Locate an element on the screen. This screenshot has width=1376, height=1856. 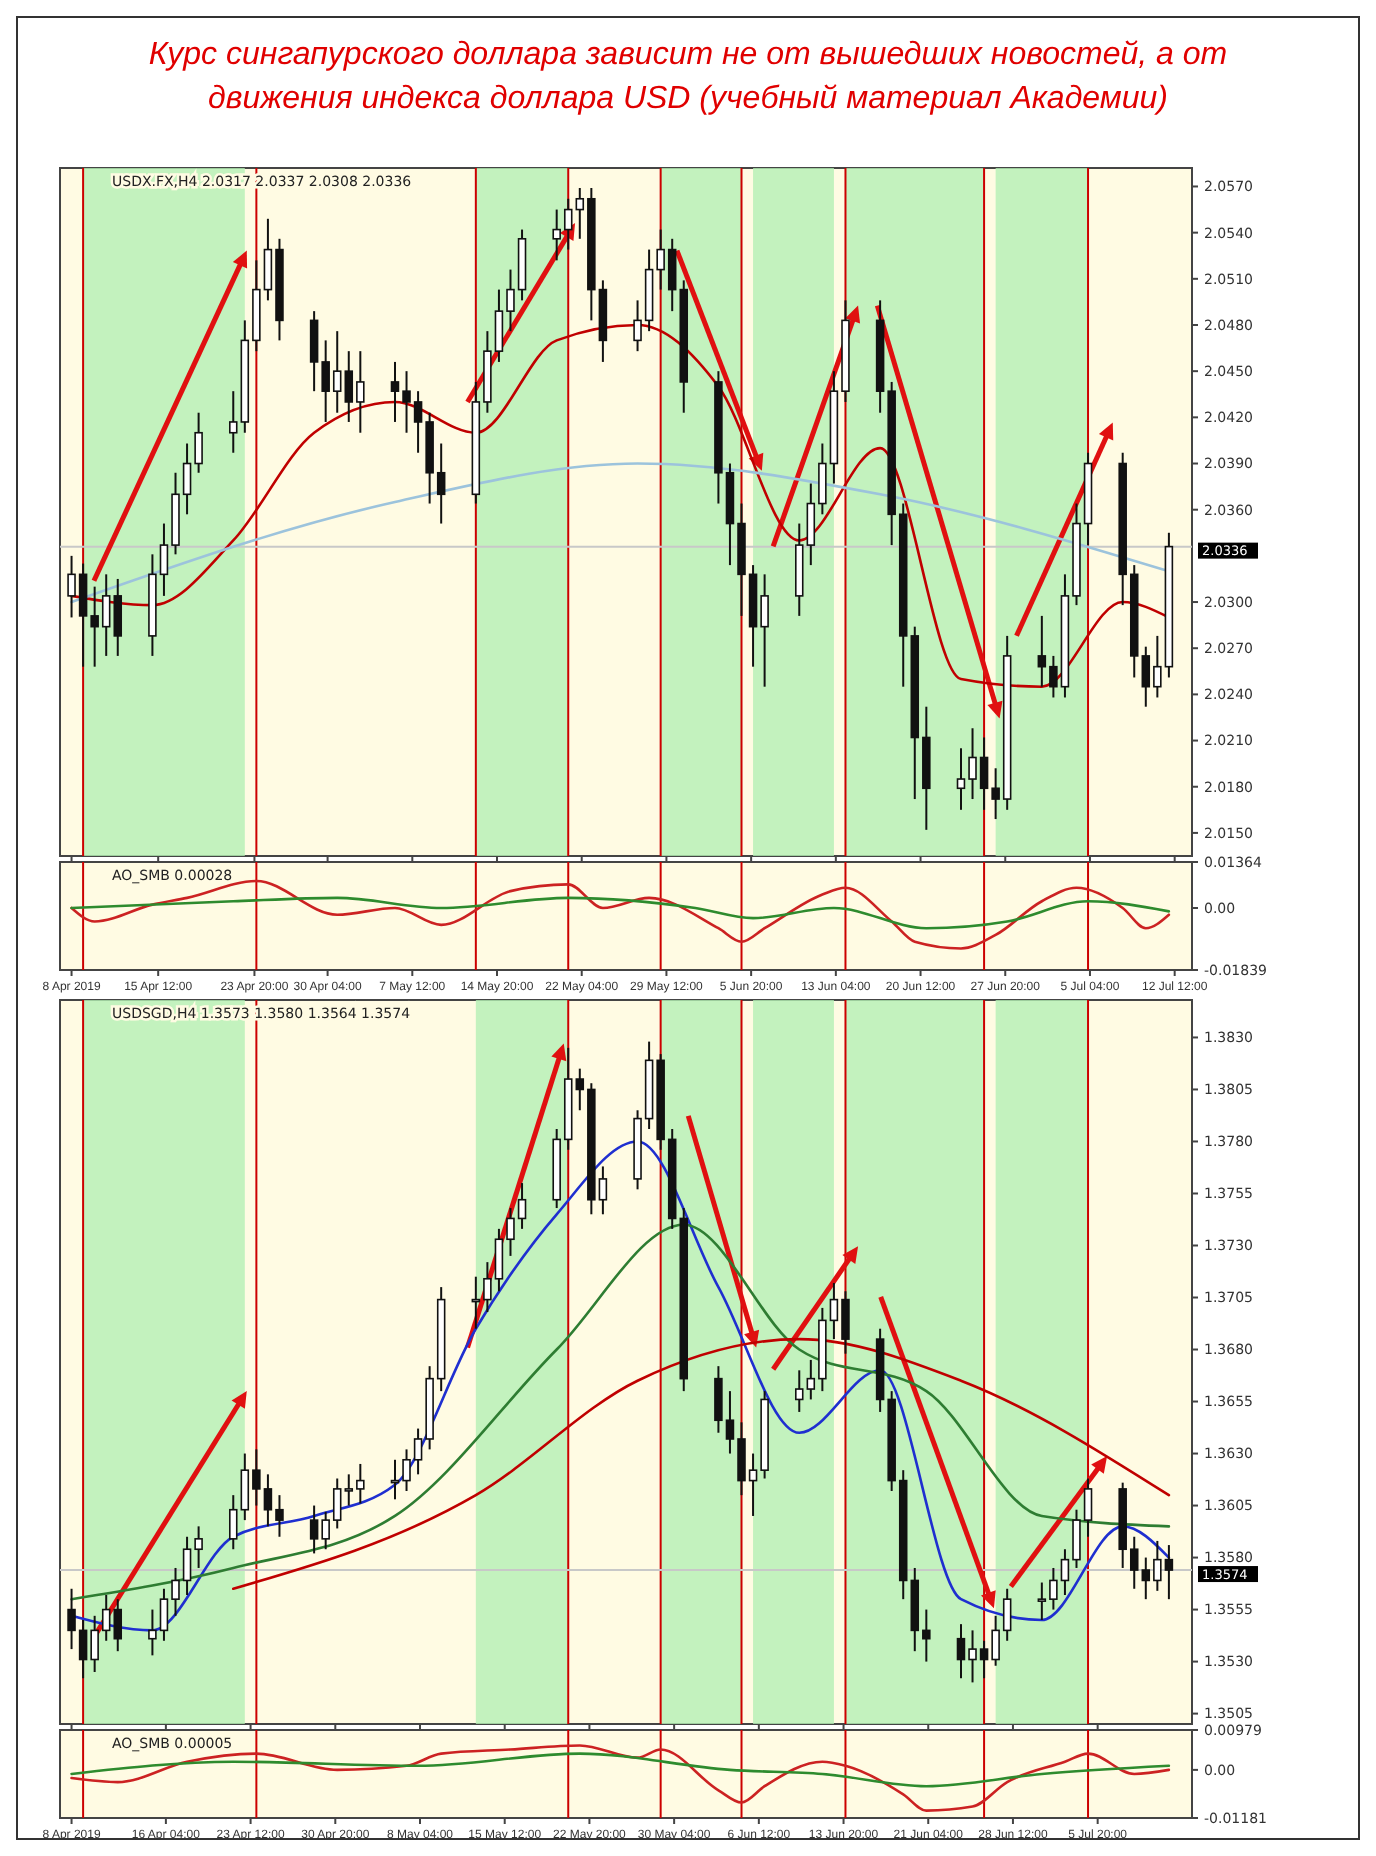
chart-title: Курс сингапурского доллара зависит не от вышедших новостей, а от движения индекса доллара USD (учебный материал Академии) is located at coordinates (688, 77).